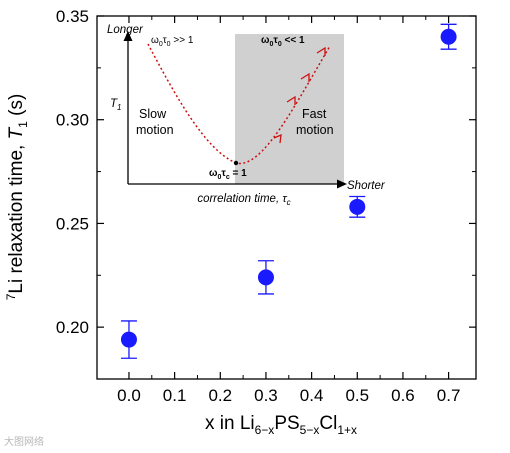 The width and height of the screenshot is (510, 453). What do you see at coordinates (119, 107) in the screenshot?
I see `inset-t1-sub: 1` at bounding box center [119, 107].